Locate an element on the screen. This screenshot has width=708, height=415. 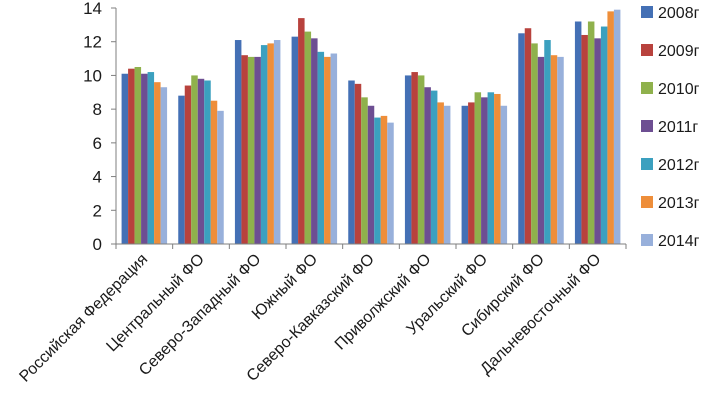
x-category-label: Центральный ФО is located at coordinates (155, 303).